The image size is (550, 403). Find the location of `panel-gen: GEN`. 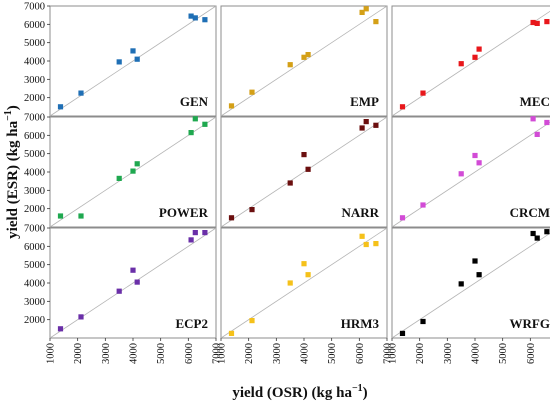

panel-gen: GEN is located at coordinates (133, 61).